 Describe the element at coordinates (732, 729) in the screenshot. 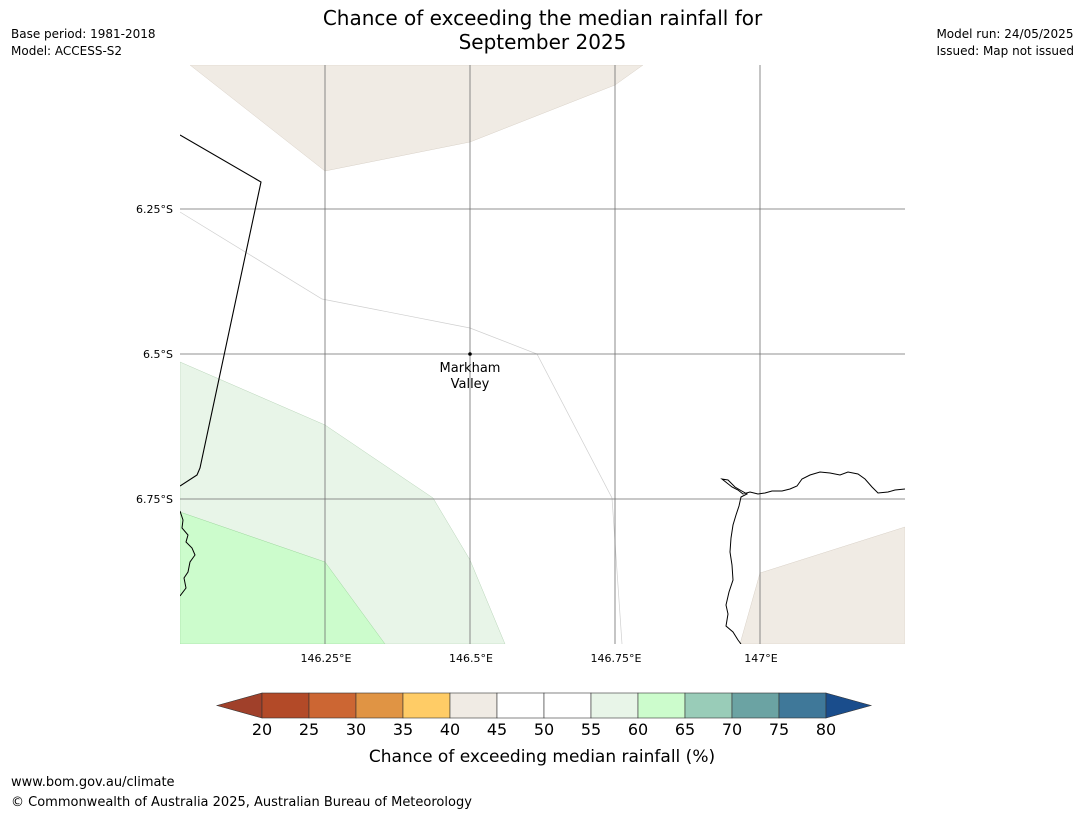

I see `colorbar-tick-label: 70` at that location.